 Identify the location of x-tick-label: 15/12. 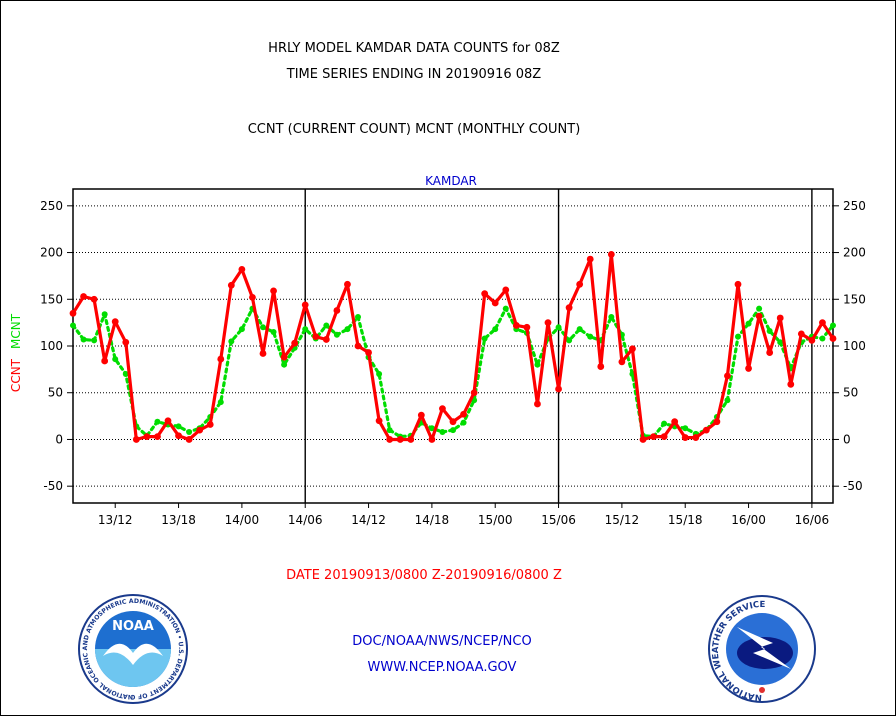
(622, 520).